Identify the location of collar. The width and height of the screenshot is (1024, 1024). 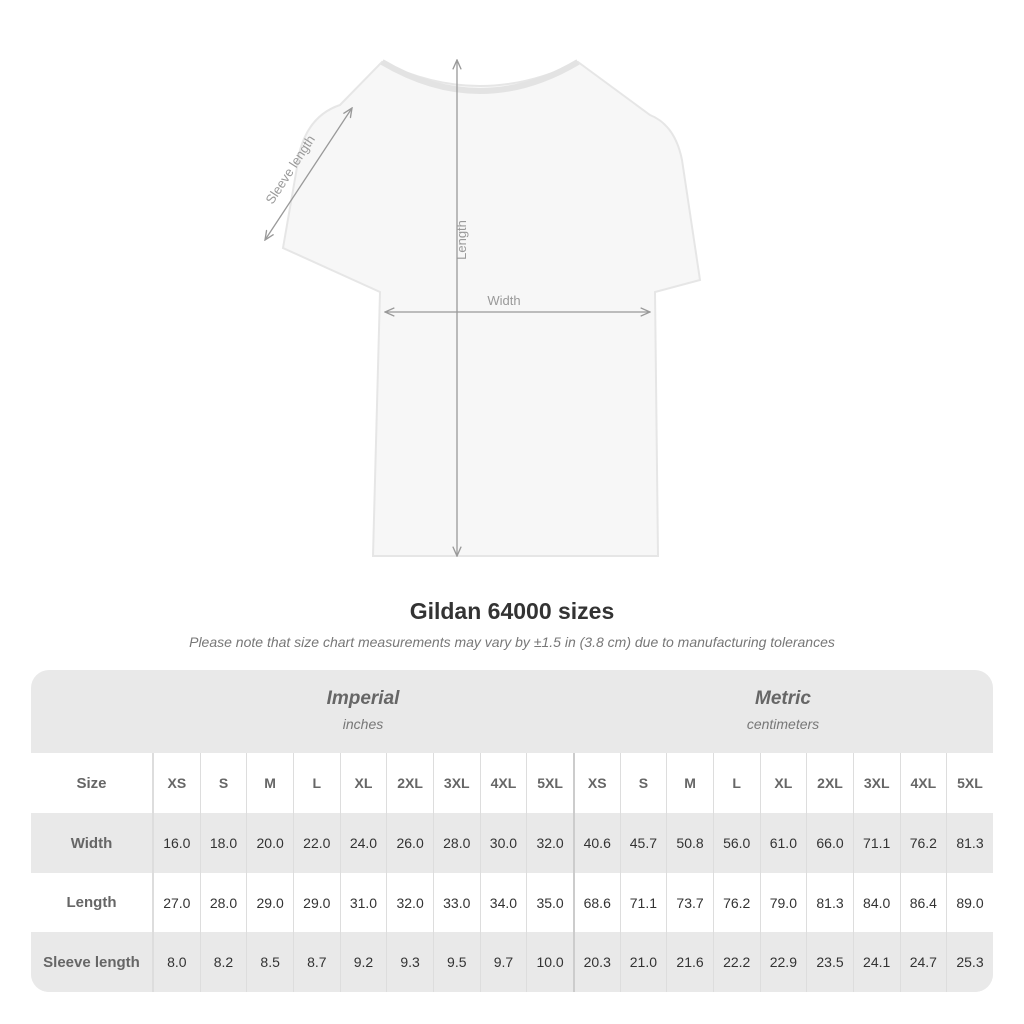
(480, 76).